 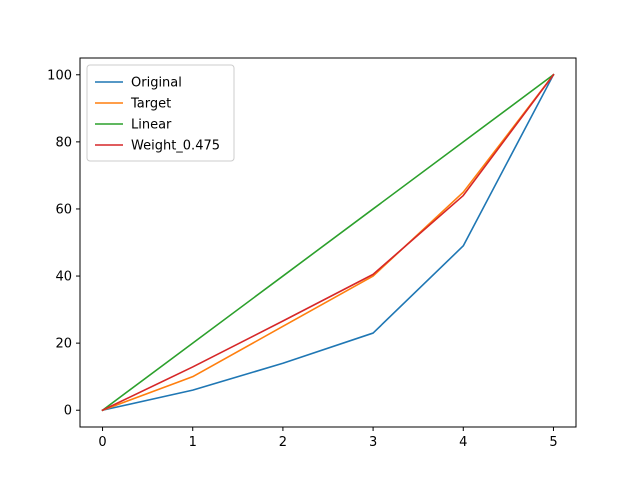 I want to click on y-tick-label: 60, so click(x=63, y=209).